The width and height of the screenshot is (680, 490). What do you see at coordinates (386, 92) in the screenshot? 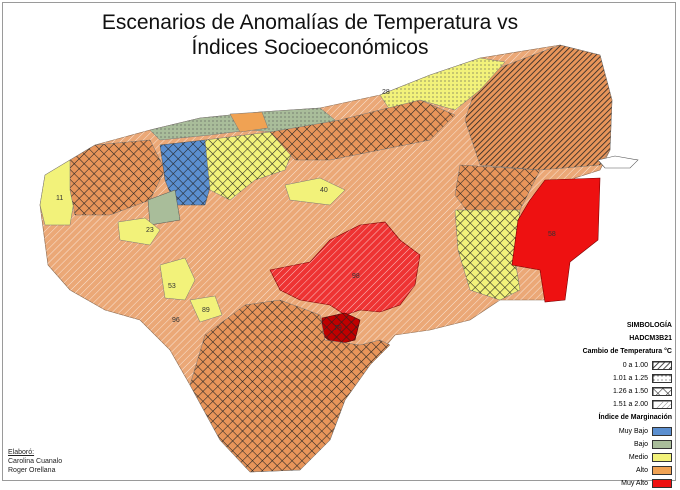
I see `map-label-28: 28` at bounding box center [386, 92].